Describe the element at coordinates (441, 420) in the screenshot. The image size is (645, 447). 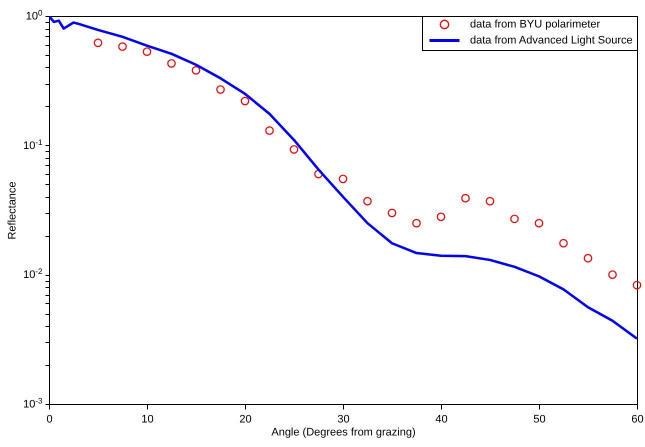
I see `x-tick-label: 40` at that location.